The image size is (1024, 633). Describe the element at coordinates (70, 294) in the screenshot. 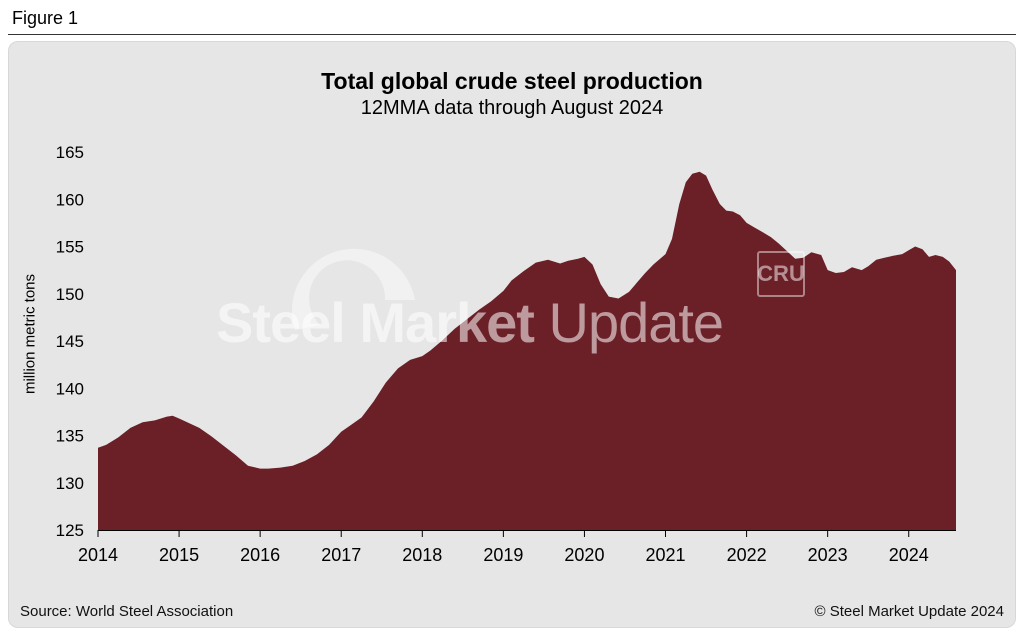

I see `y-tick-label: 150` at that location.